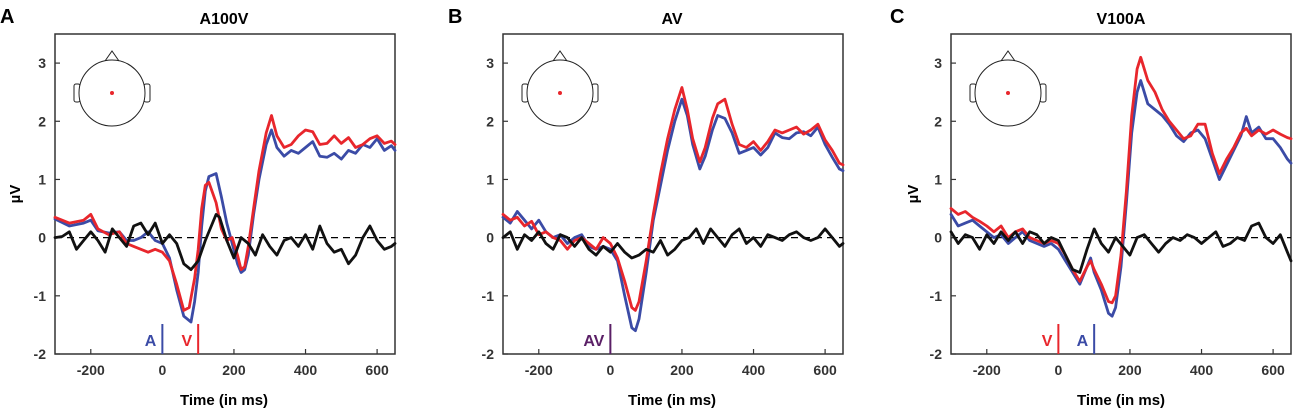 This screenshot has height=413, width=1300. Describe the element at coordinates (897, 17) in the screenshot. I see `panel-letter: C` at that location.